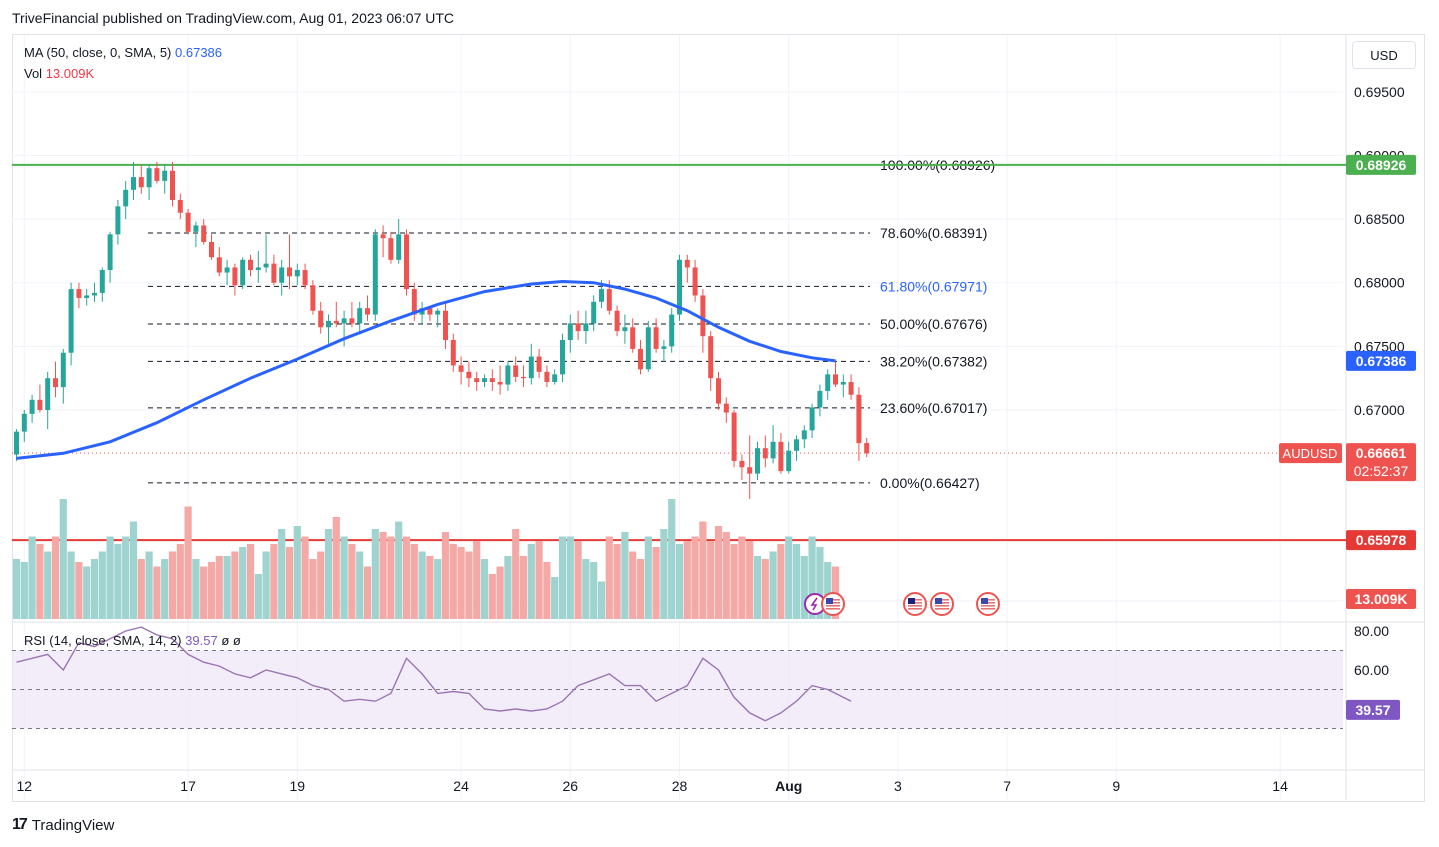  I want to click on time-axis-label: 26, so click(571, 786).